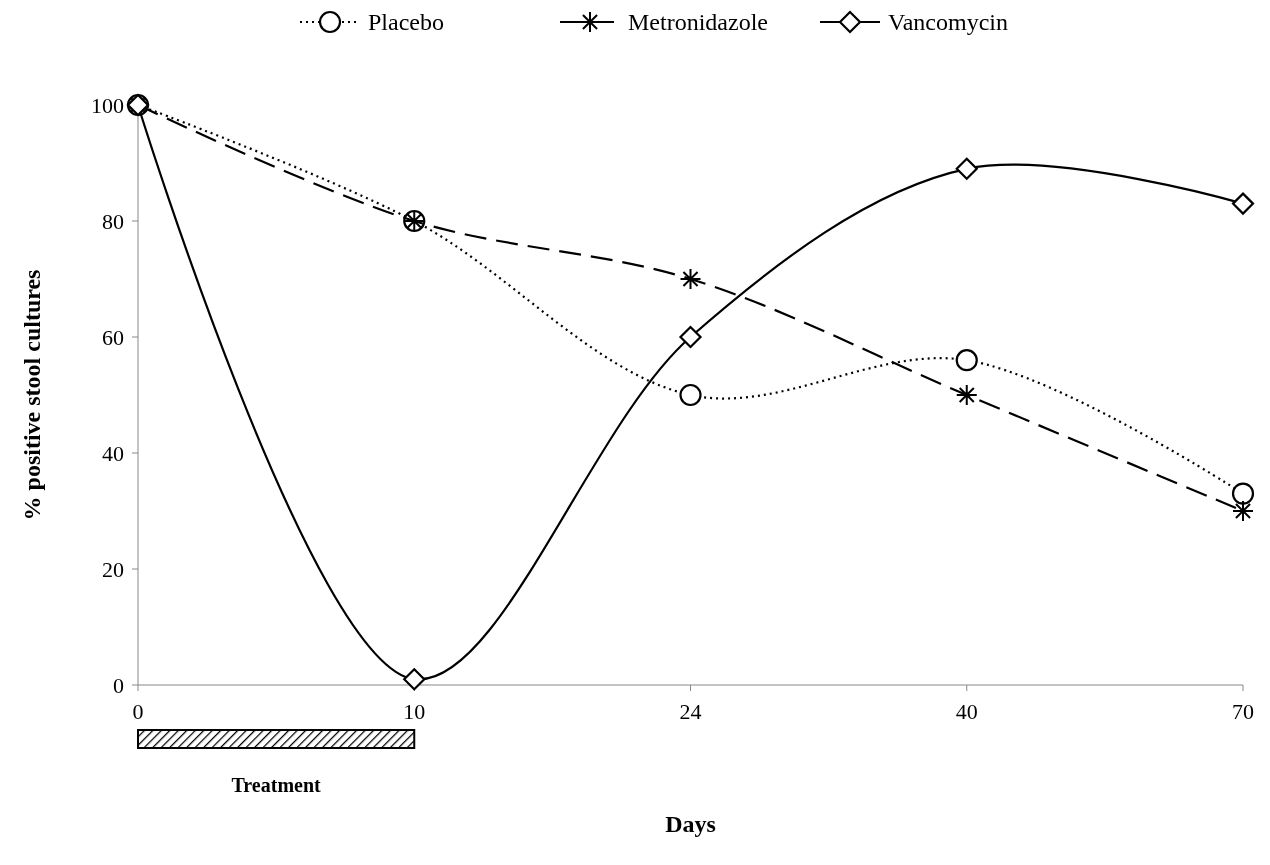 The height and width of the screenshot is (865, 1270). What do you see at coordinates (698, 22) in the screenshot?
I see `legend-label: Metronidazole` at bounding box center [698, 22].